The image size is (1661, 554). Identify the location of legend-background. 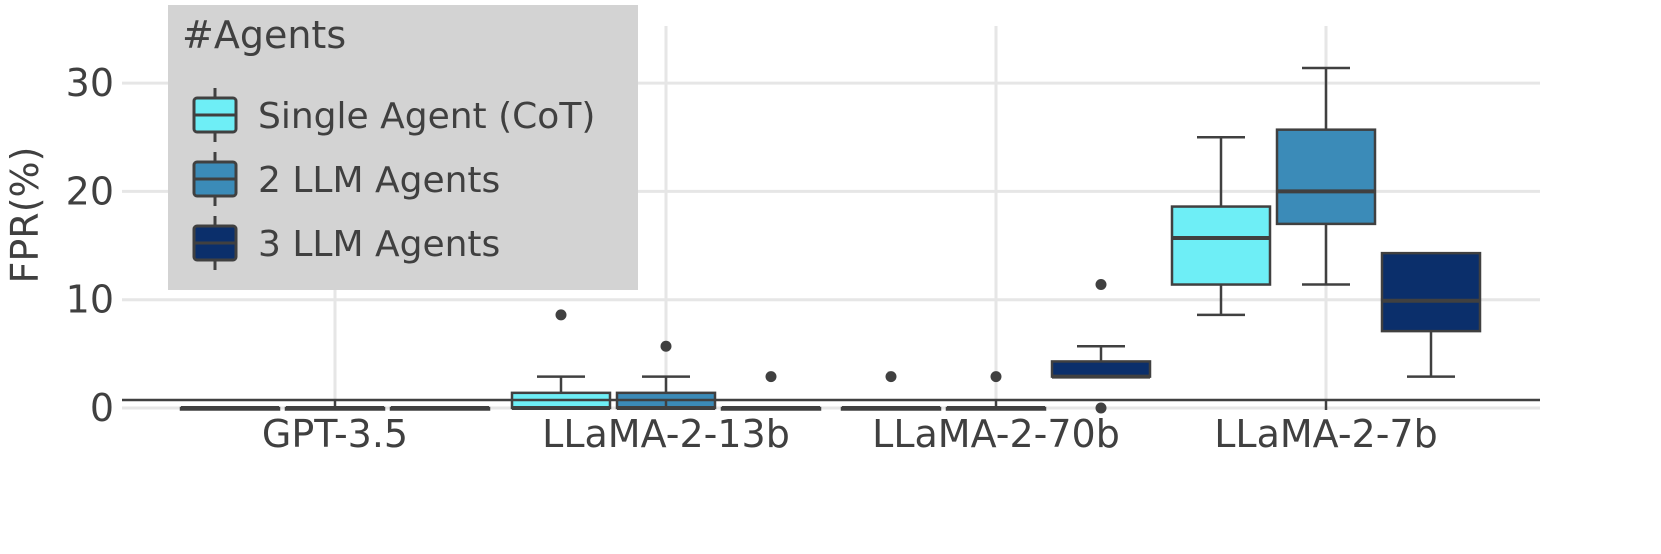
(403, 147).